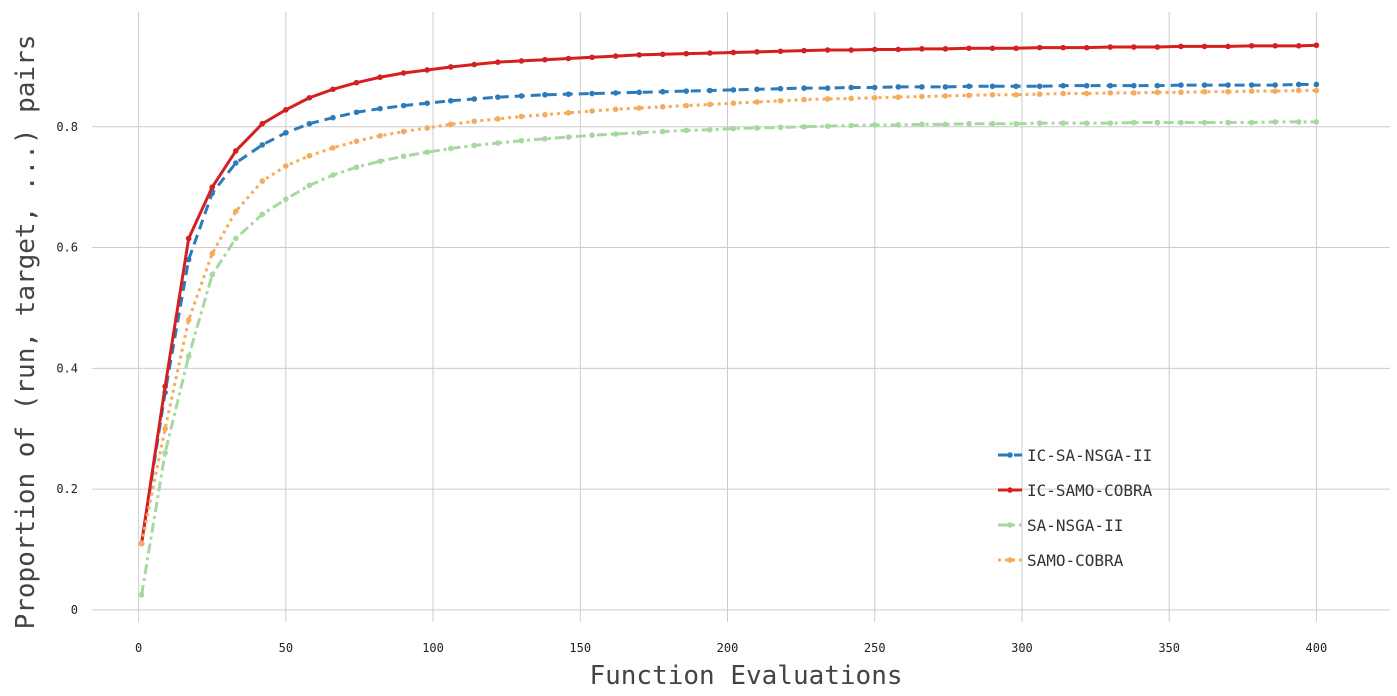 Image resolution: width=1397 pixels, height=696 pixels. Describe the element at coordinates (67, 368) in the screenshot. I see `y-tick-label: 0.4` at that location.